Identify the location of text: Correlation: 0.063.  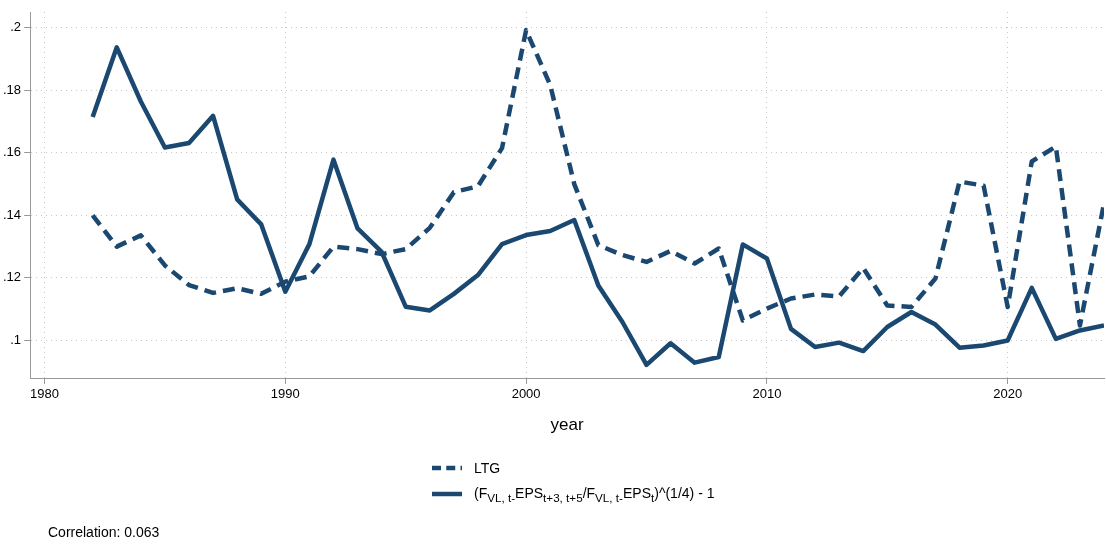
(104, 532).